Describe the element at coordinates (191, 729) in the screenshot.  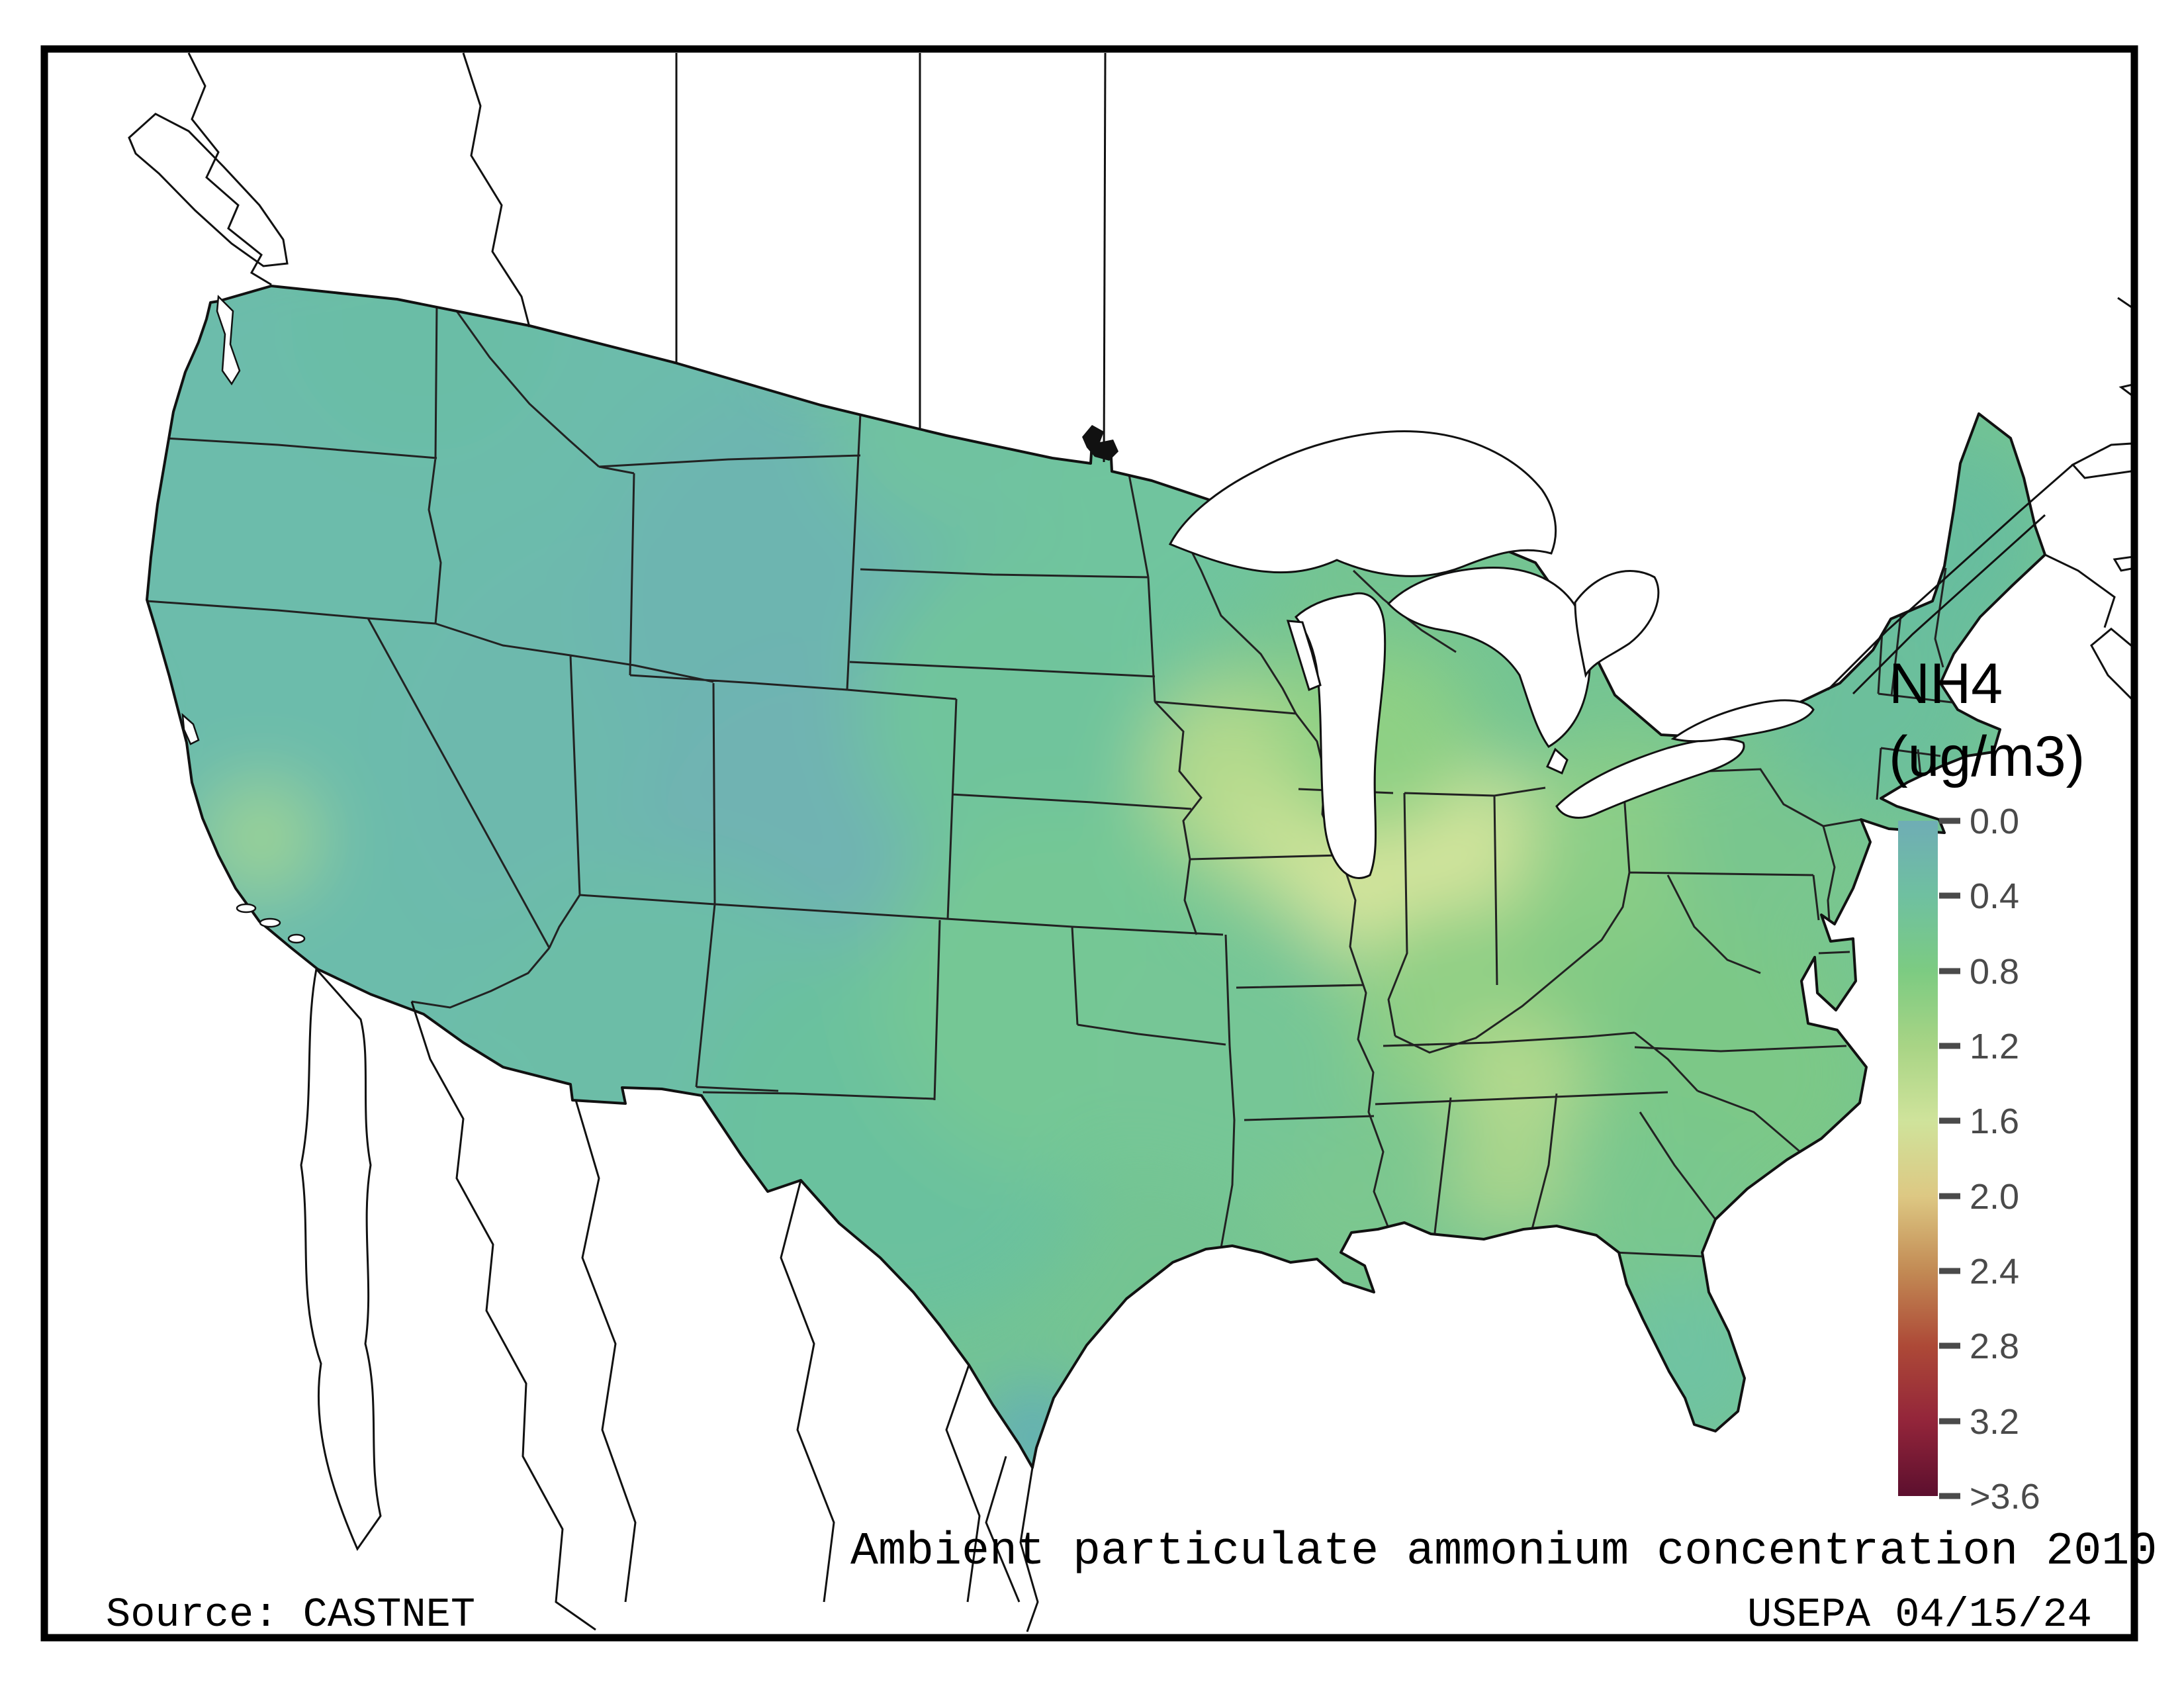
I see `san-francisco-bay` at that location.